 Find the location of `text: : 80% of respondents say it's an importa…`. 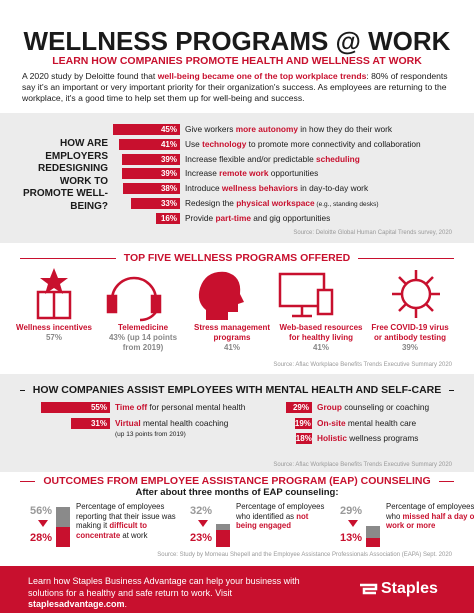

text: : 80% of respondents say it's an importa… is located at coordinates (235, 87).